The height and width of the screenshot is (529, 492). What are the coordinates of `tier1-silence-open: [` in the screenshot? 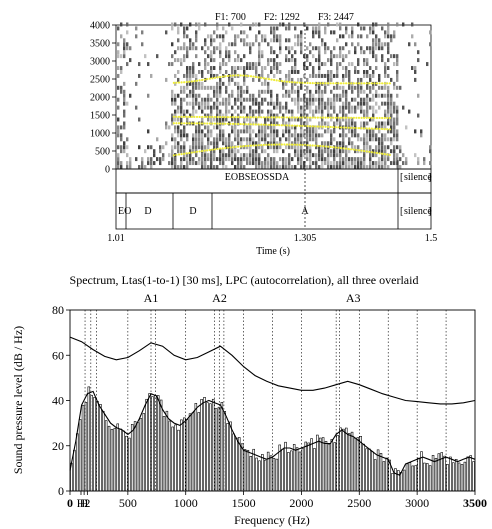 It's located at (401, 177).